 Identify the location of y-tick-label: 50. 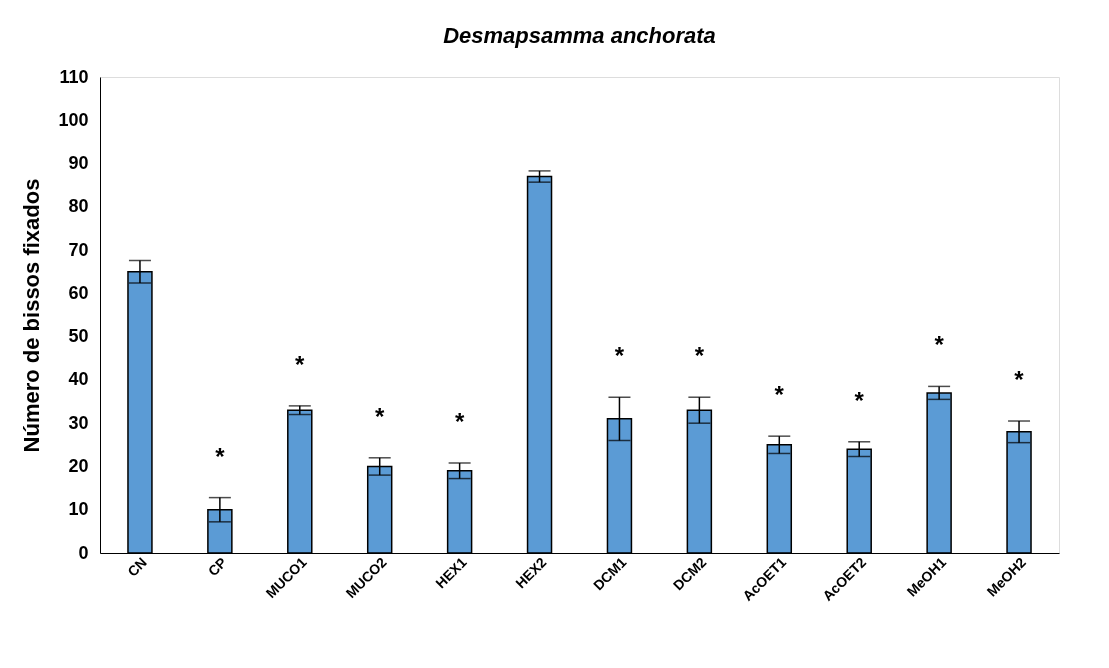
(78, 336).